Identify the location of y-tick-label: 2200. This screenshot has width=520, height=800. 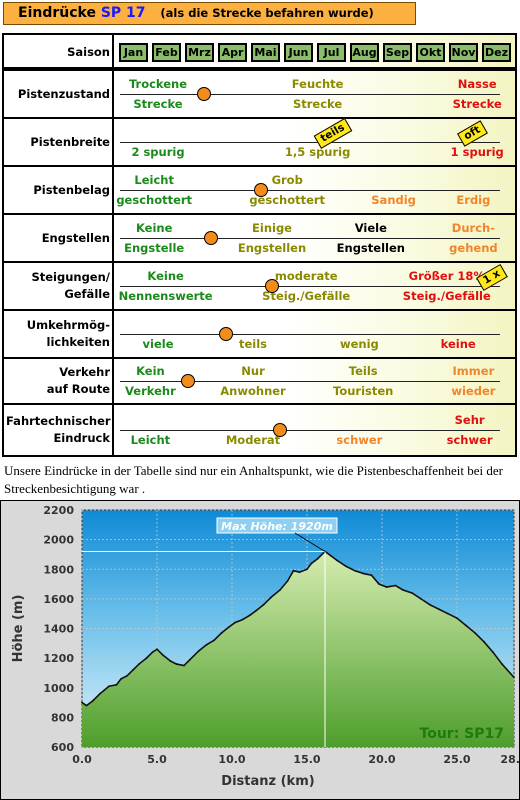
(58, 510).